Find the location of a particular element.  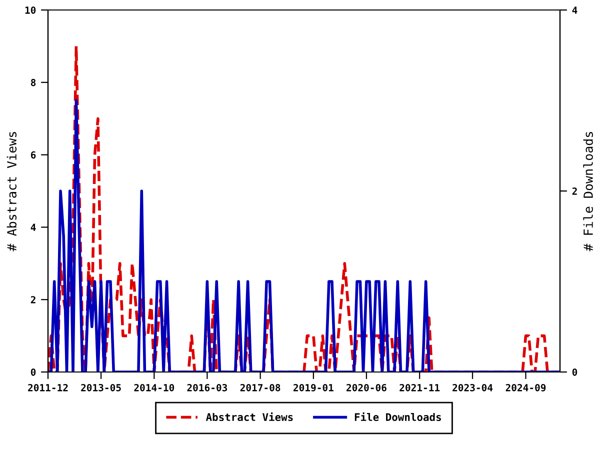

y2-tick-label: 2 is located at coordinates (574, 191).